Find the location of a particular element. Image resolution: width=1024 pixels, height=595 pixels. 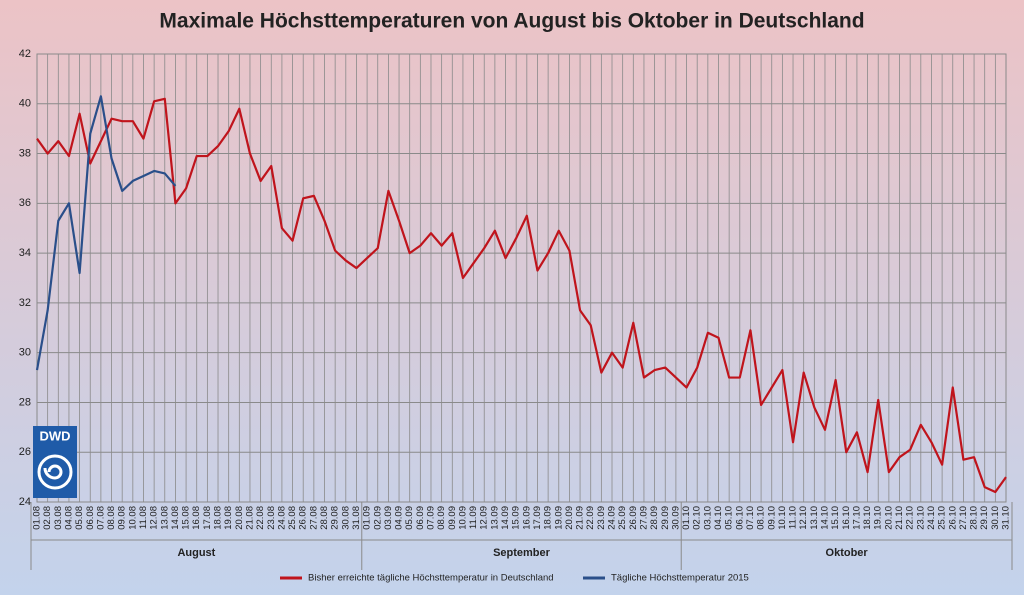

x-tick-label: 25.09 is located at coordinates (622, 518).